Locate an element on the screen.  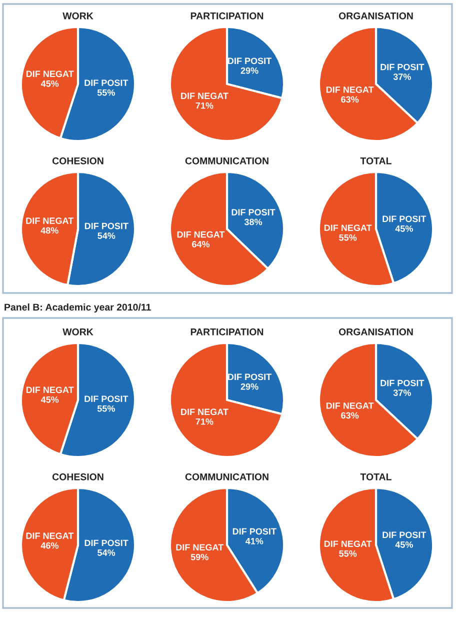
data-label: 48% is located at coordinates (49, 230).